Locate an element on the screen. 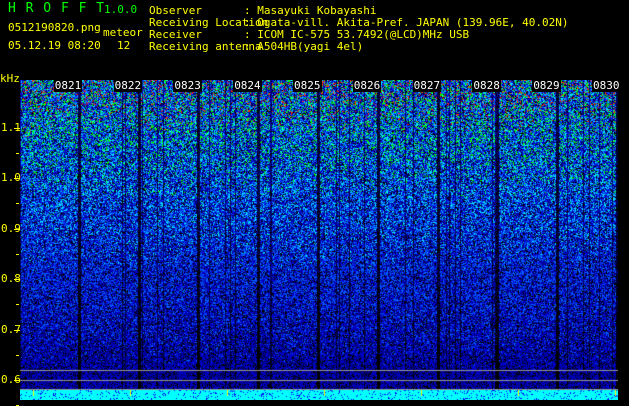  y-tick-label: 0.7 is located at coordinates (11, 329).